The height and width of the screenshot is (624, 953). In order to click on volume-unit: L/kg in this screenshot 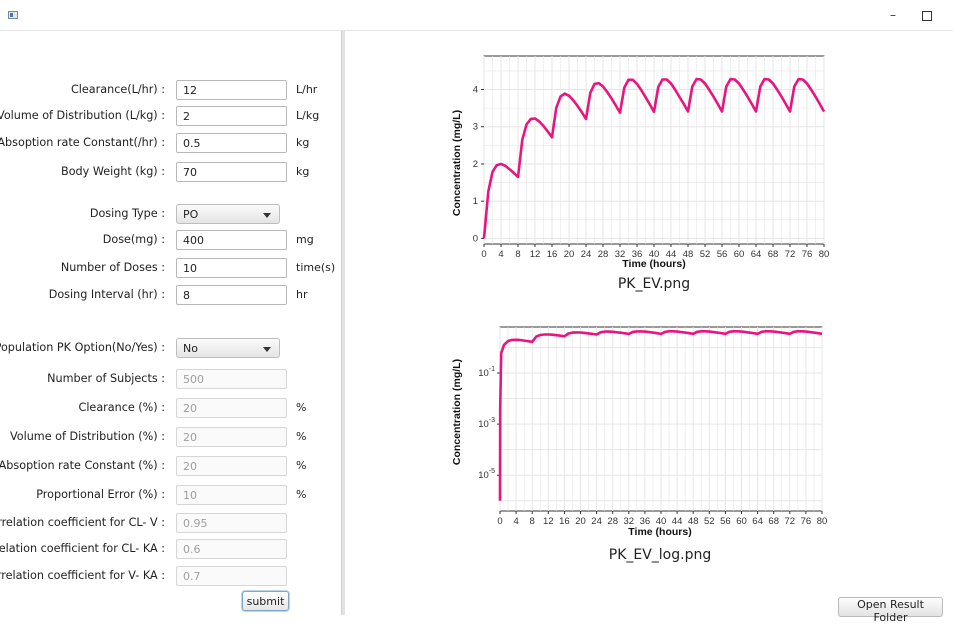, I will do `click(308, 115)`.